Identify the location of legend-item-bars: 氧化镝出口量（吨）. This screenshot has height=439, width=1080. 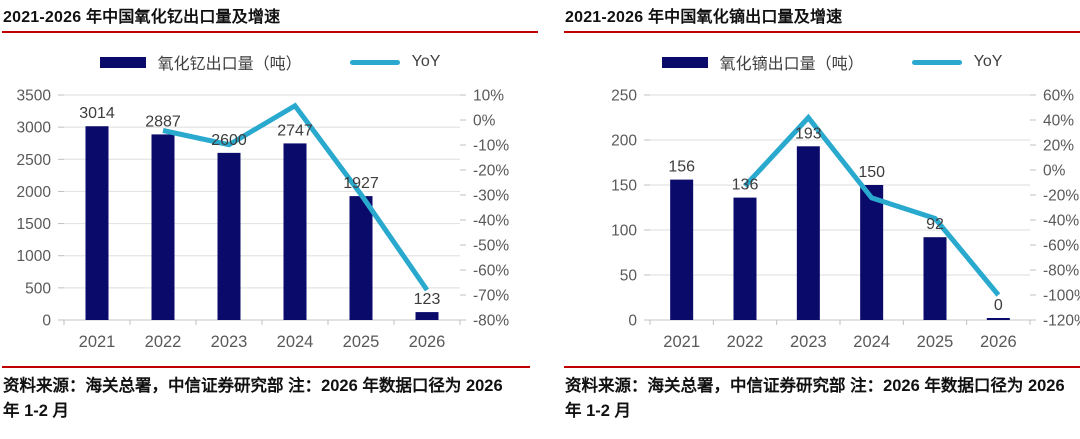
(762, 62).